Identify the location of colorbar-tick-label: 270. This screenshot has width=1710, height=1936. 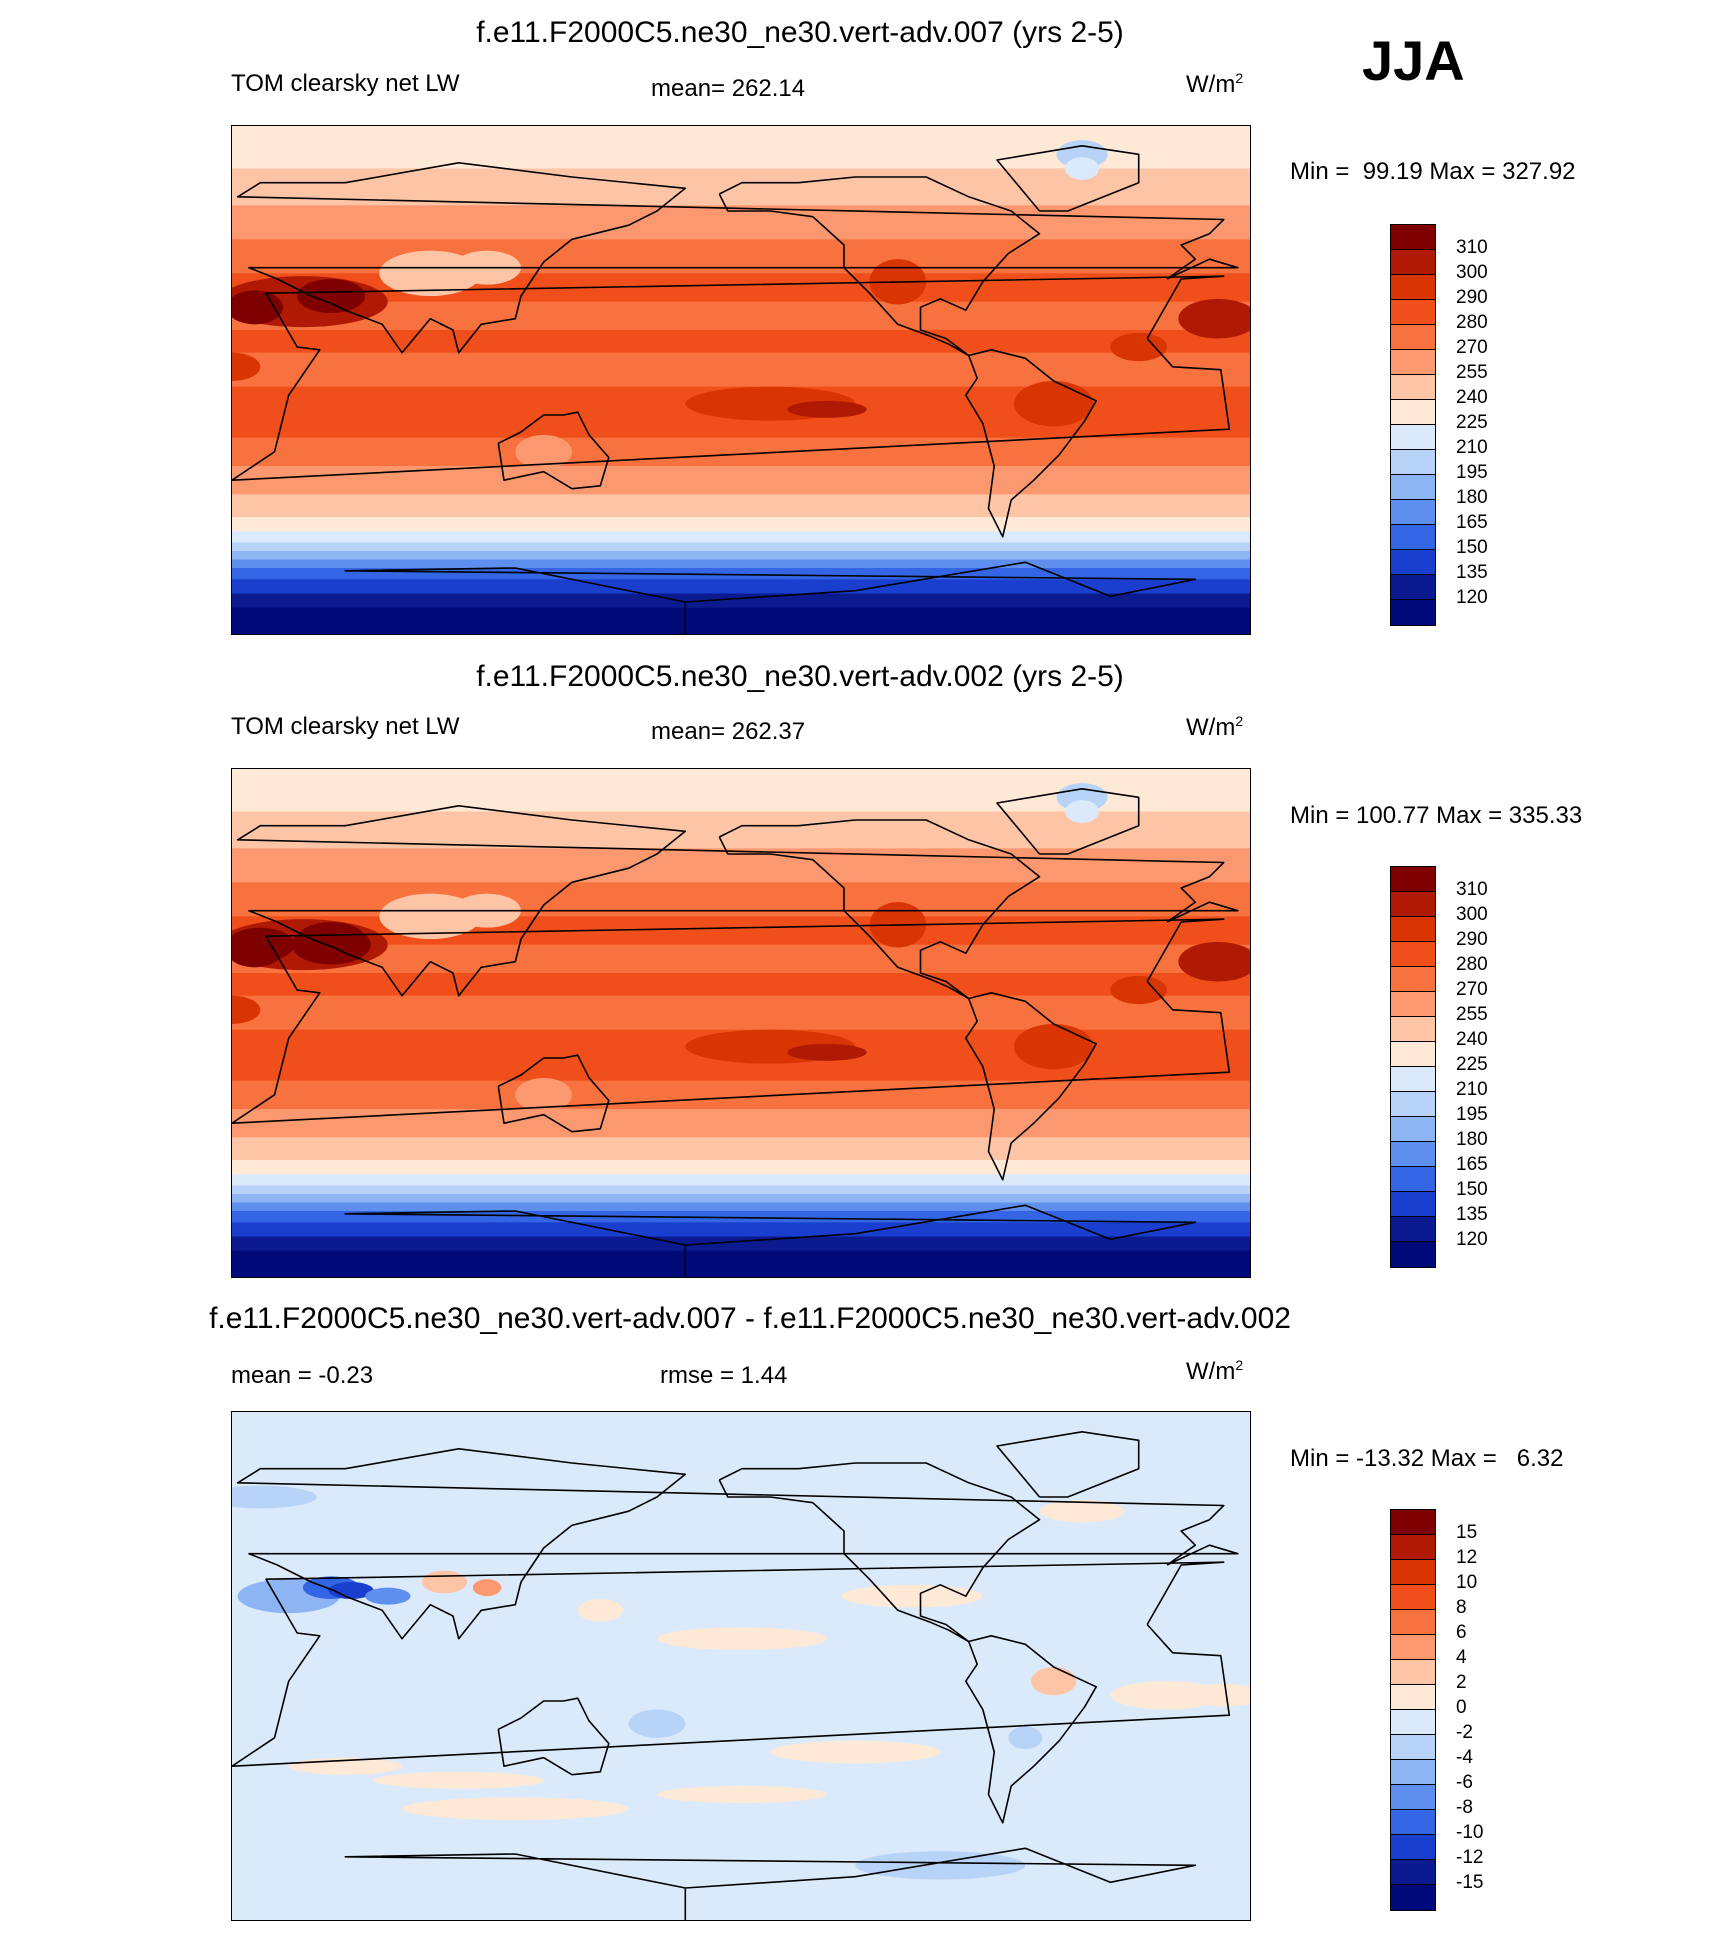
(1472, 989).